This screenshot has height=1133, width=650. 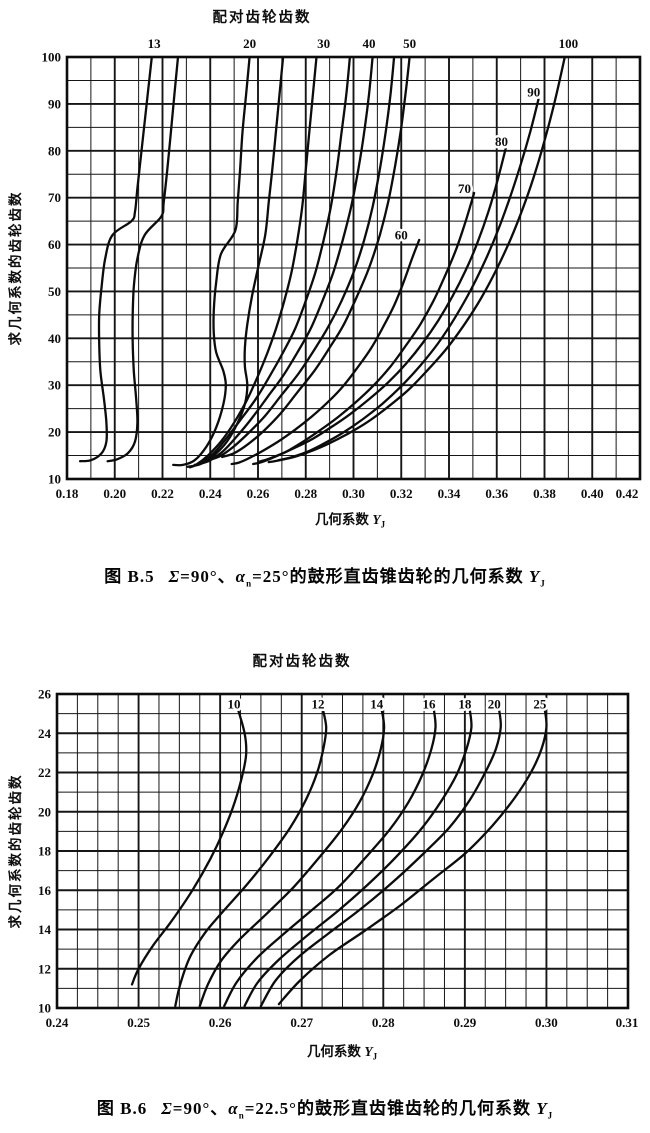 I want to click on y-tick-label: 10, so click(x=44, y=1008).